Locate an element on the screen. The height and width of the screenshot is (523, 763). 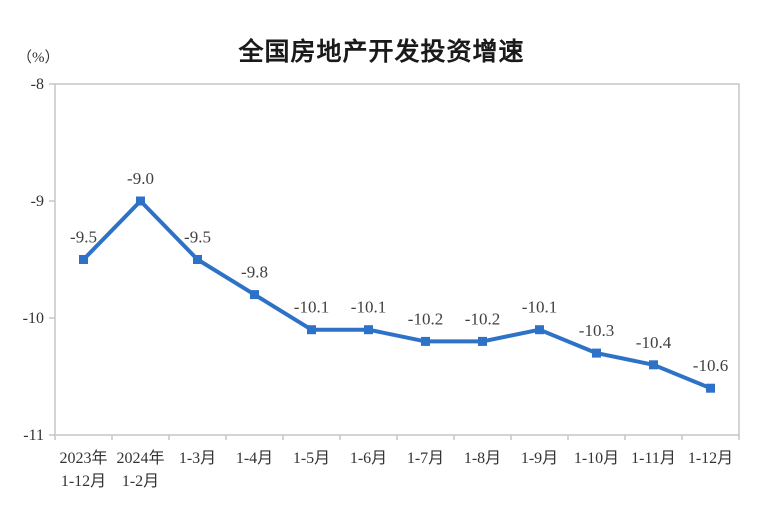
svg-text: -9 is located at coordinates (37, 201).